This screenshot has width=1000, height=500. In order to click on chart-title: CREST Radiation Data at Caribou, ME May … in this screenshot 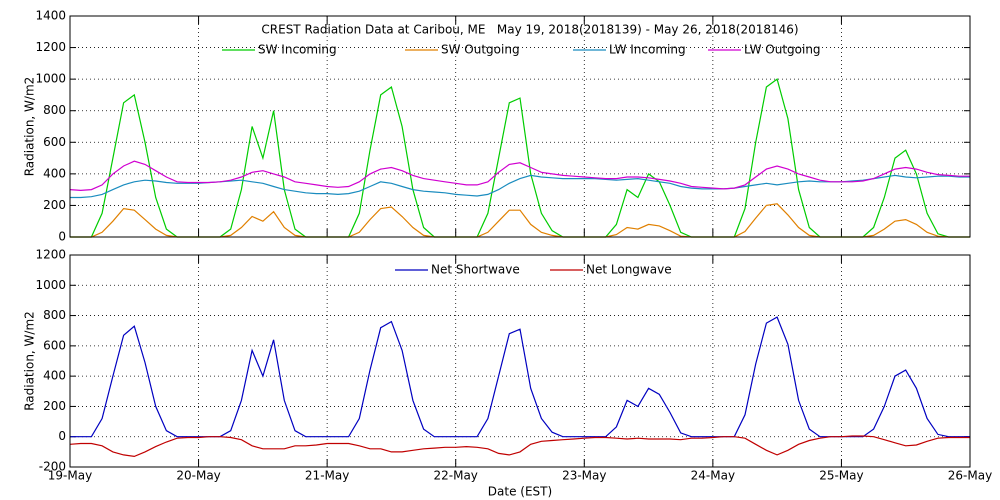, I will do `click(529, 30)`.